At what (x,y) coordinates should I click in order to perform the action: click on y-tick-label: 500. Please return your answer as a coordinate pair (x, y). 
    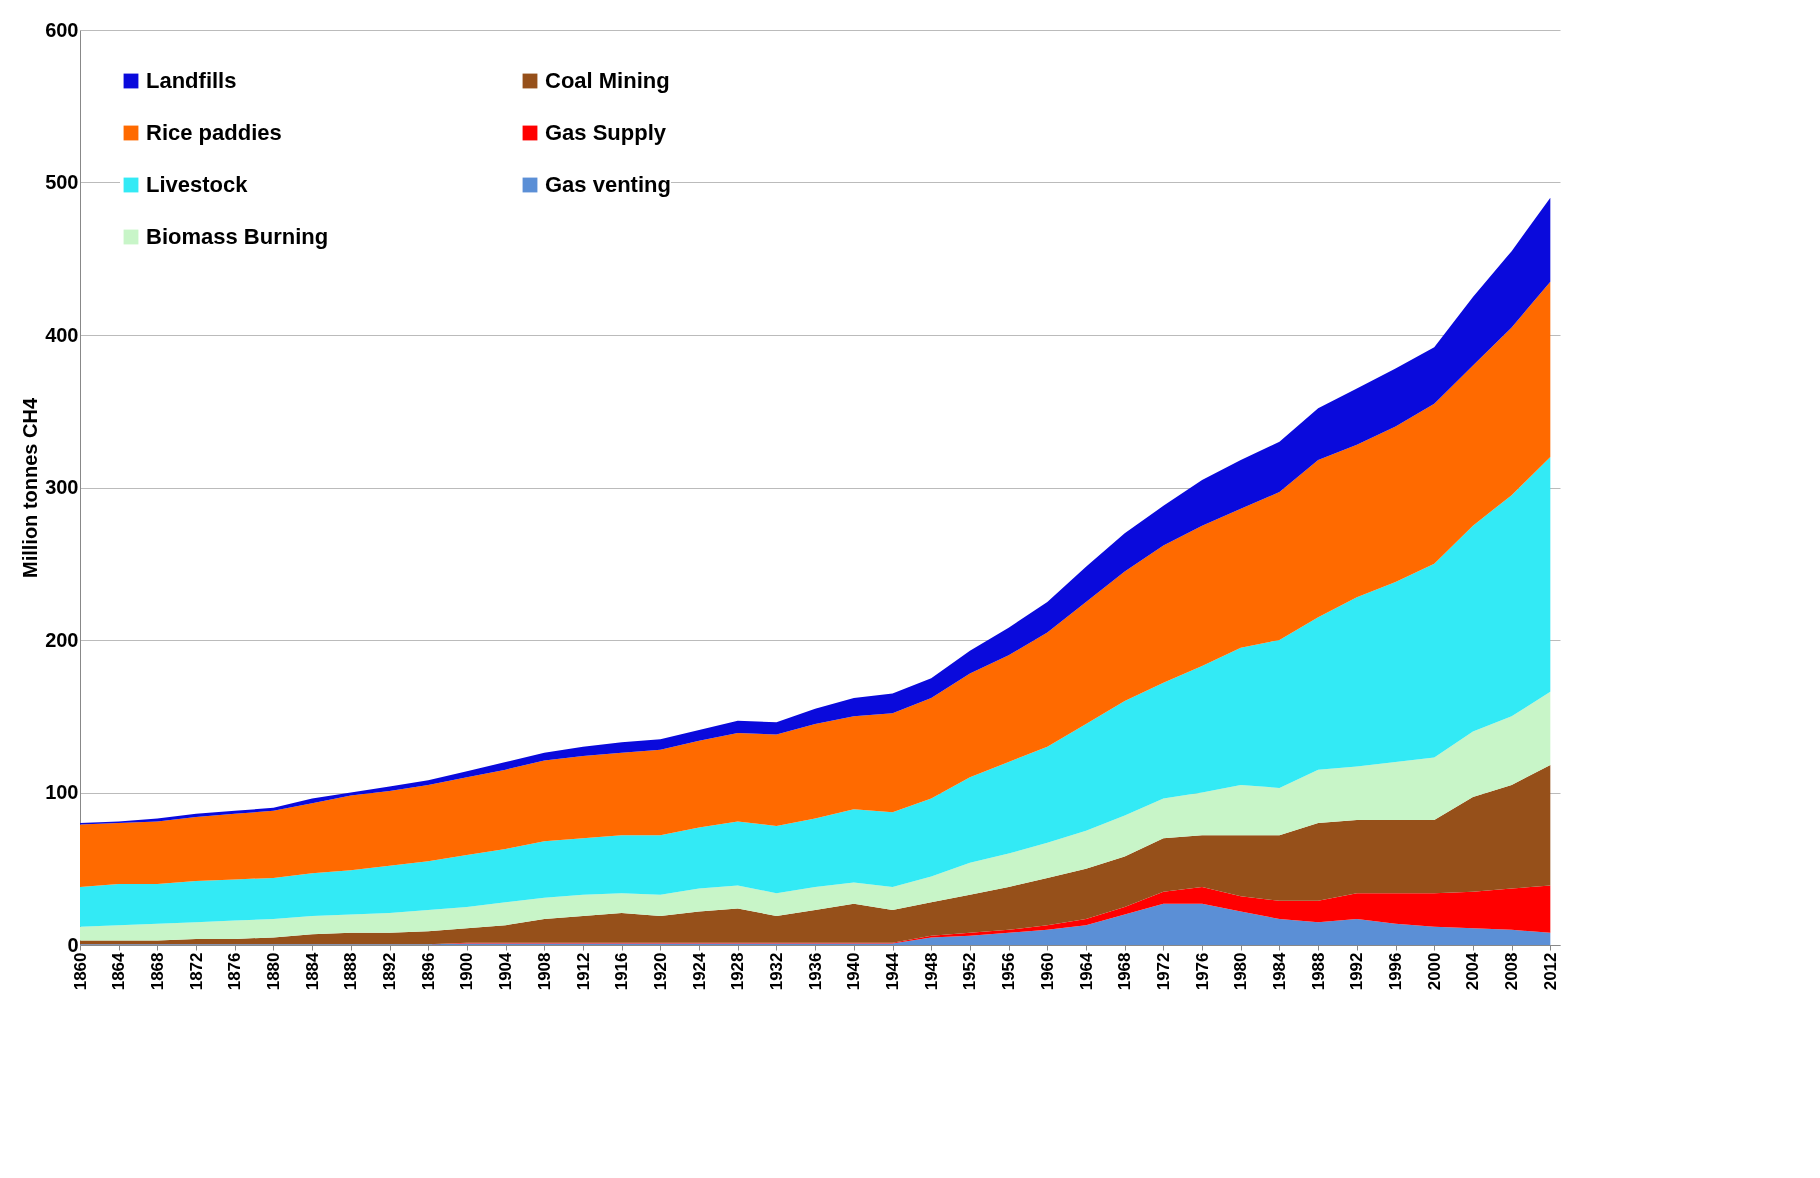
    Looking at the image, I should click on (62, 182).